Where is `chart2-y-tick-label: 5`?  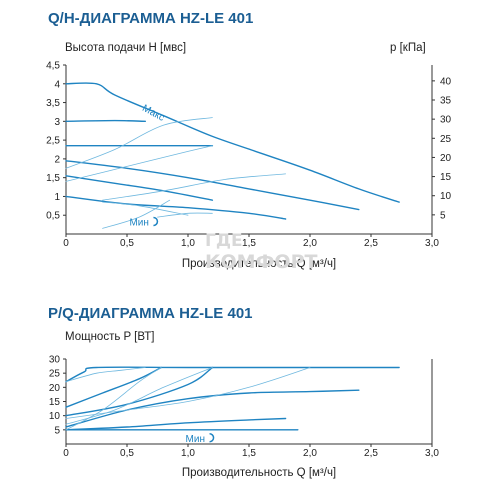 chart2-y-tick-label: 5 is located at coordinates (57, 430).